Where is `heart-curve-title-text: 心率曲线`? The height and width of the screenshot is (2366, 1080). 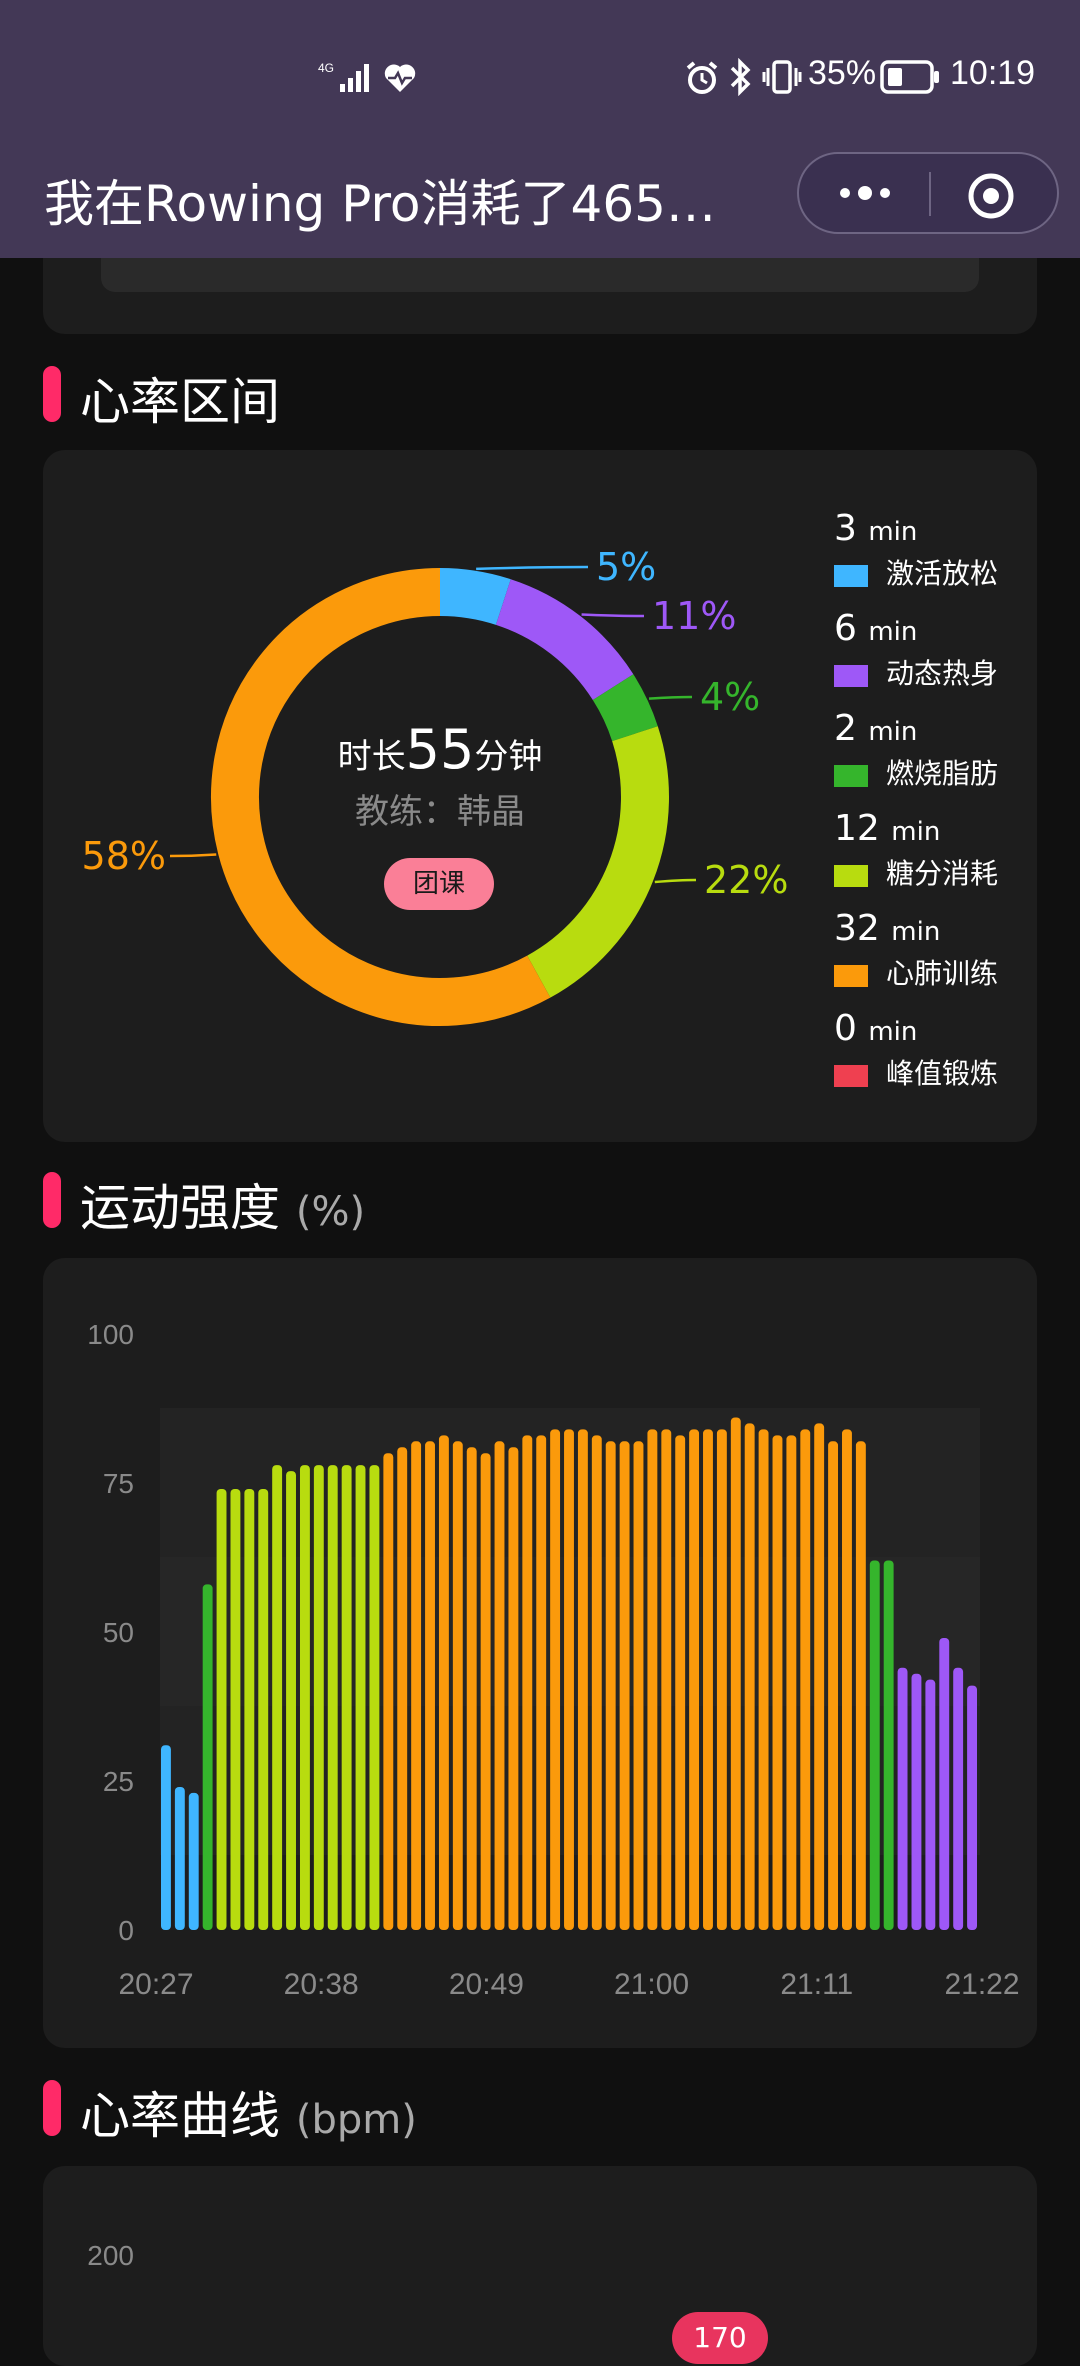 heart-curve-title-text: 心率曲线 is located at coordinates (180, 2116).